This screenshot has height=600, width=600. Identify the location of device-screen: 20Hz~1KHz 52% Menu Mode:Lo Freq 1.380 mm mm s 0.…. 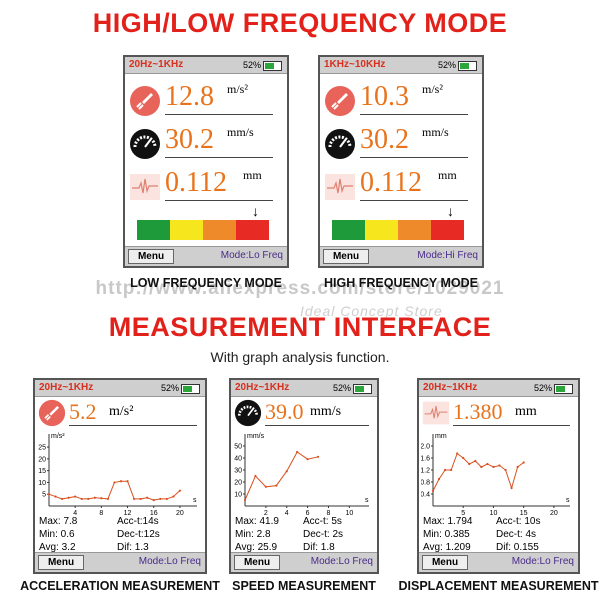
(498, 476).